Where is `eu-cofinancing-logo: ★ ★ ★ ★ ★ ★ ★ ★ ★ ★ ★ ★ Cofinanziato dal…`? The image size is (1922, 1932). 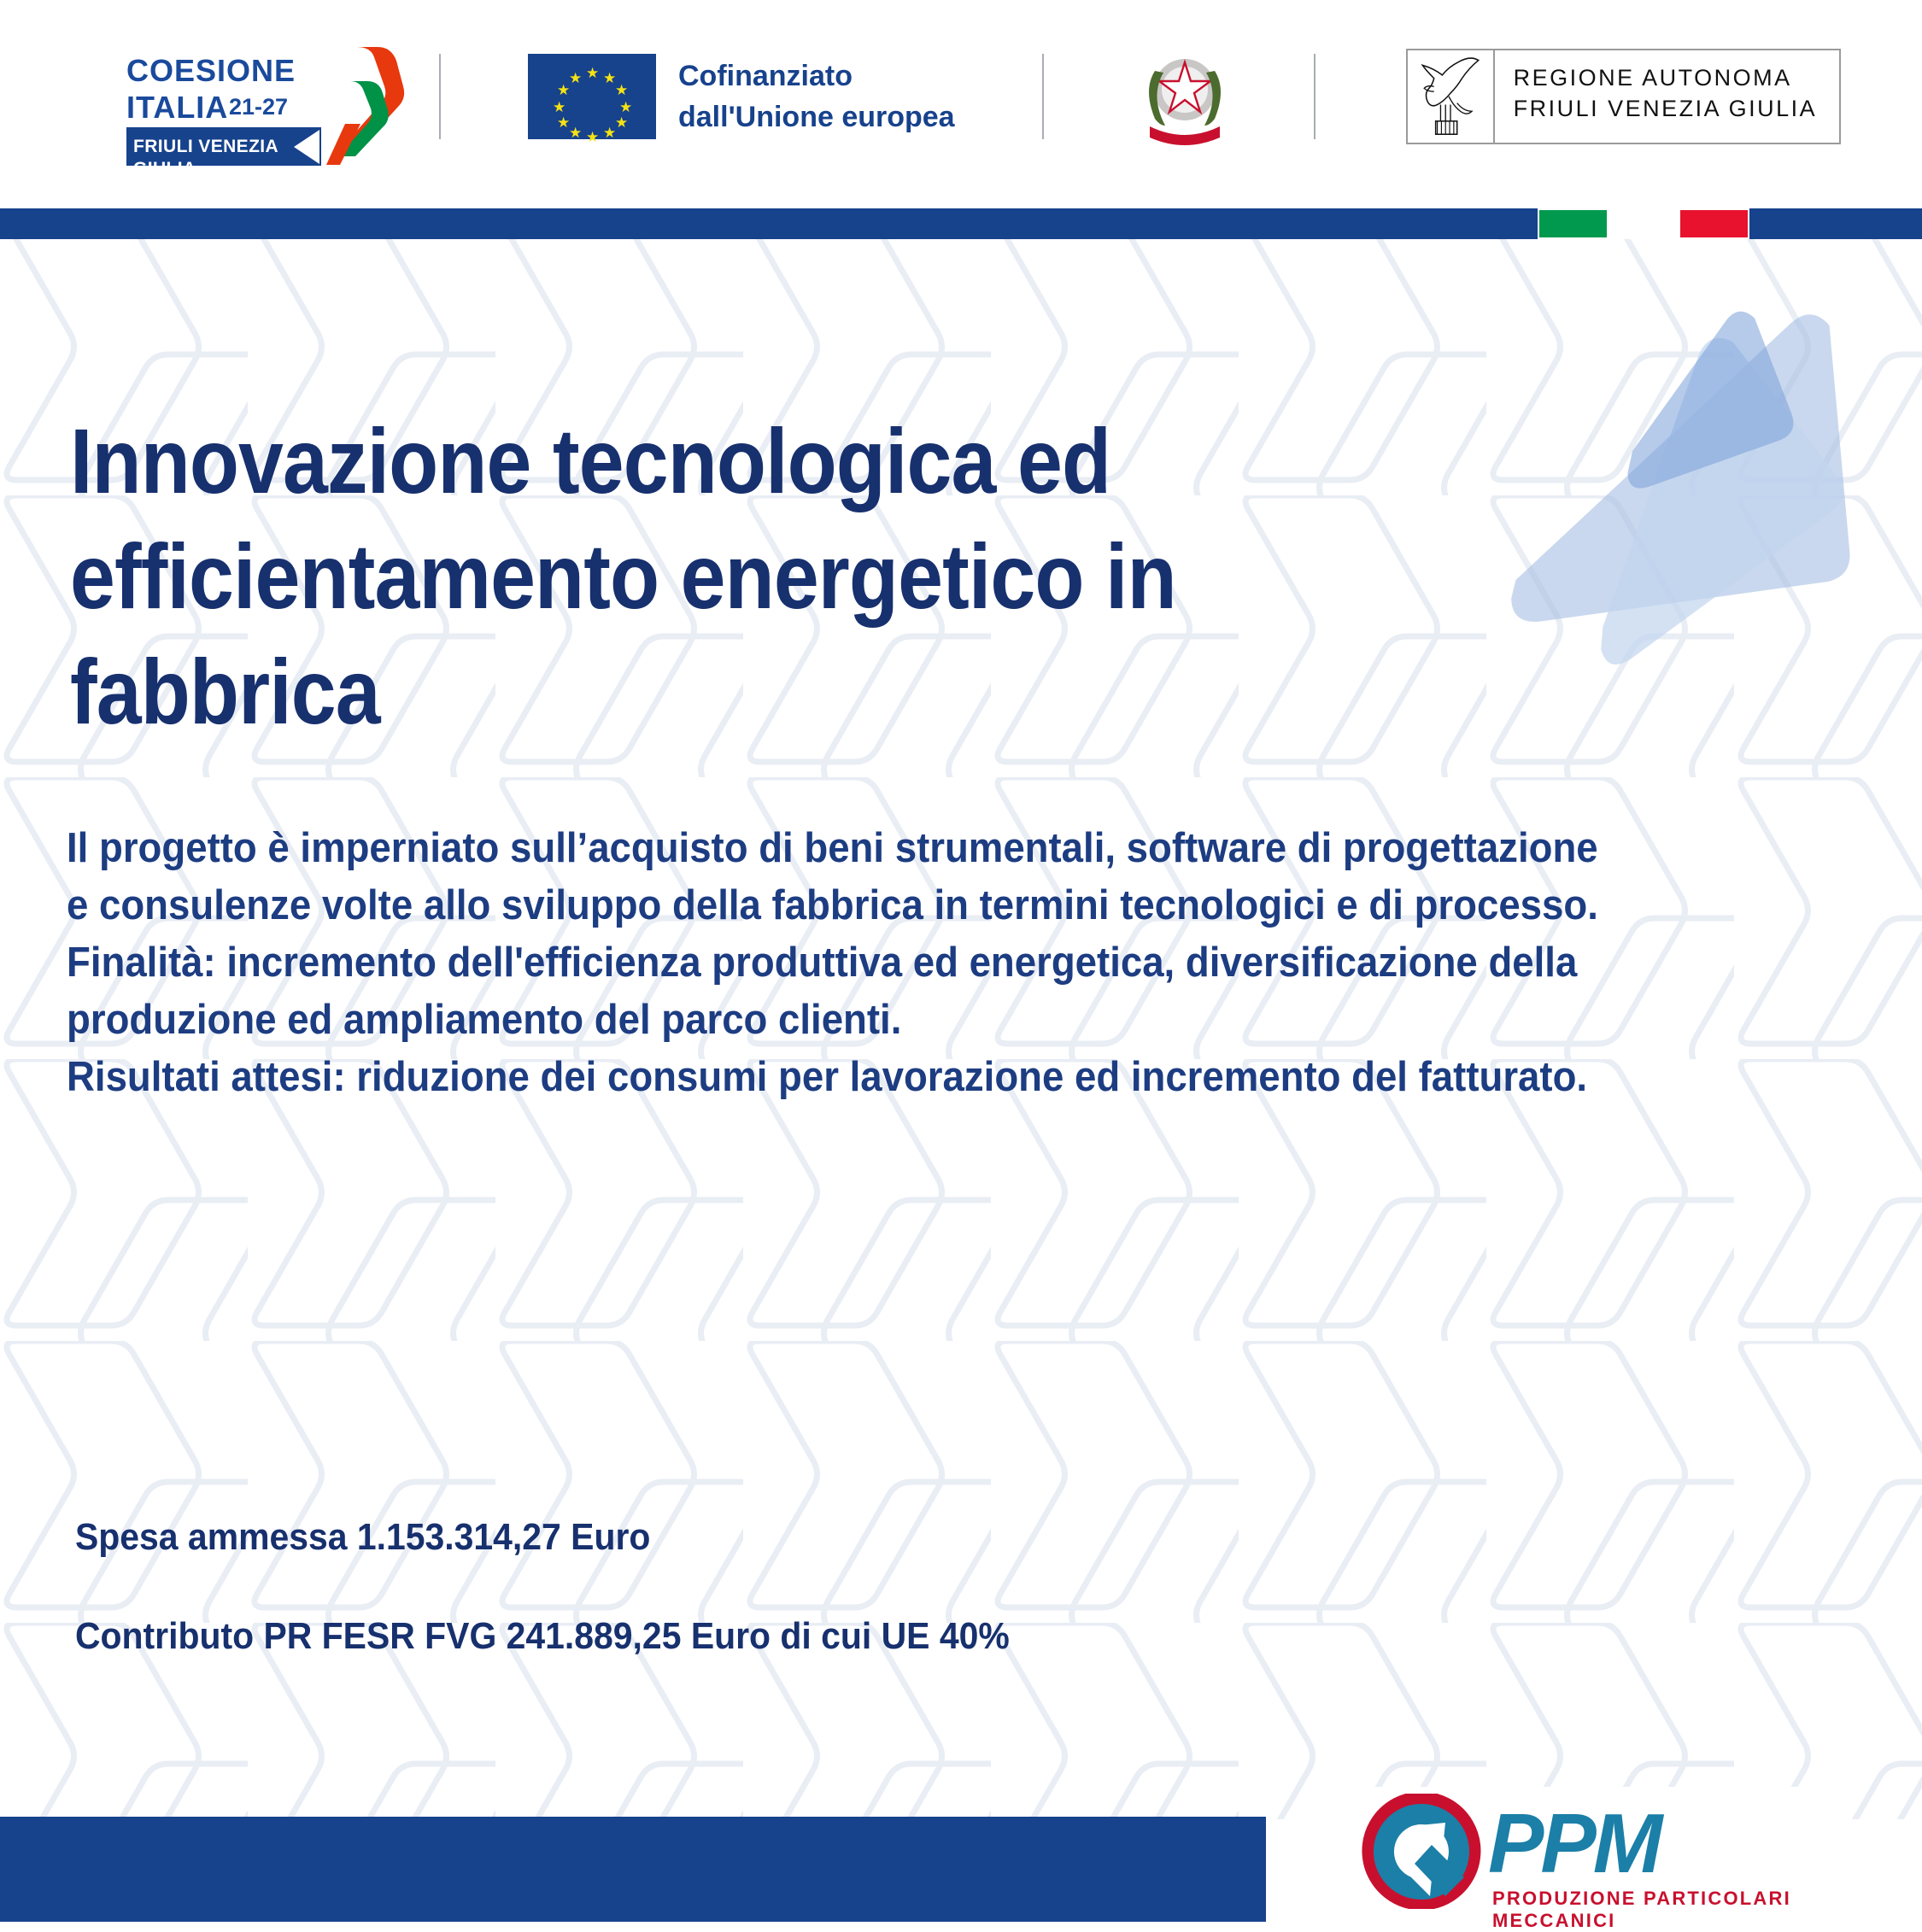 eu-cofinancing-logo: ★ ★ ★ ★ ★ ★ ★ ★ ★ ★ ★ ★ Cofinanziato dal… is located at coordinates (741, 98).